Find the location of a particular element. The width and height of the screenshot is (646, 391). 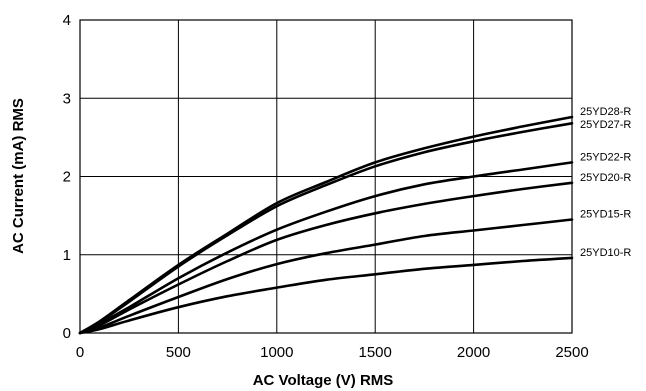

series-label-25yd15-r: 25YD15-R is located at coordinates (605, 215).